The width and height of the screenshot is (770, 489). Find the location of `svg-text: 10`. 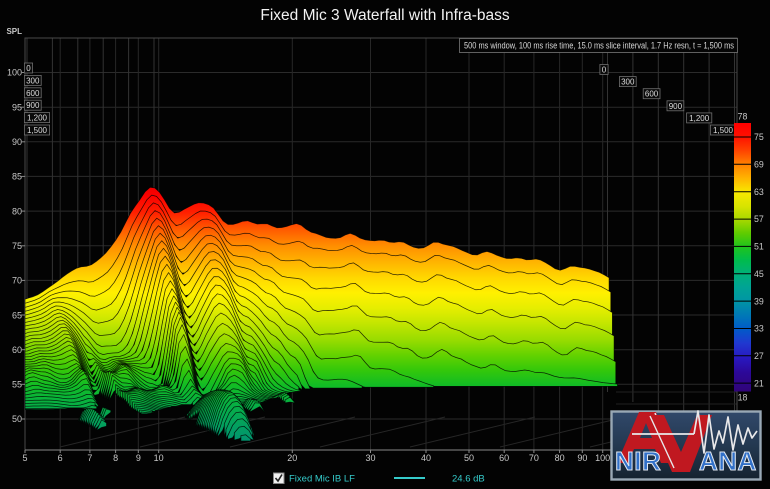

svg-text: 10 is located at coordinates (159, 458).